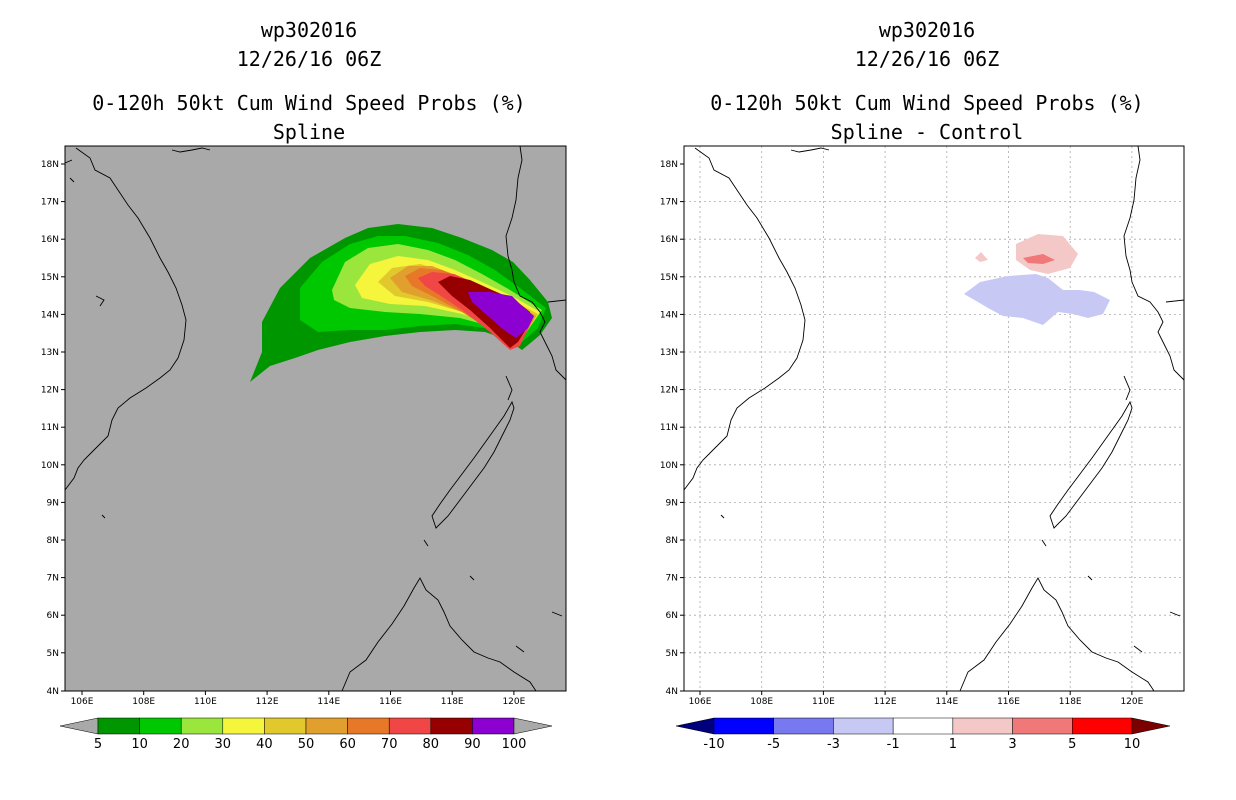 This screenshot has height=800, width=1236. Describe the element at coordinates (439, 634) in the screenshot. I see `borneo-coast` at that location.